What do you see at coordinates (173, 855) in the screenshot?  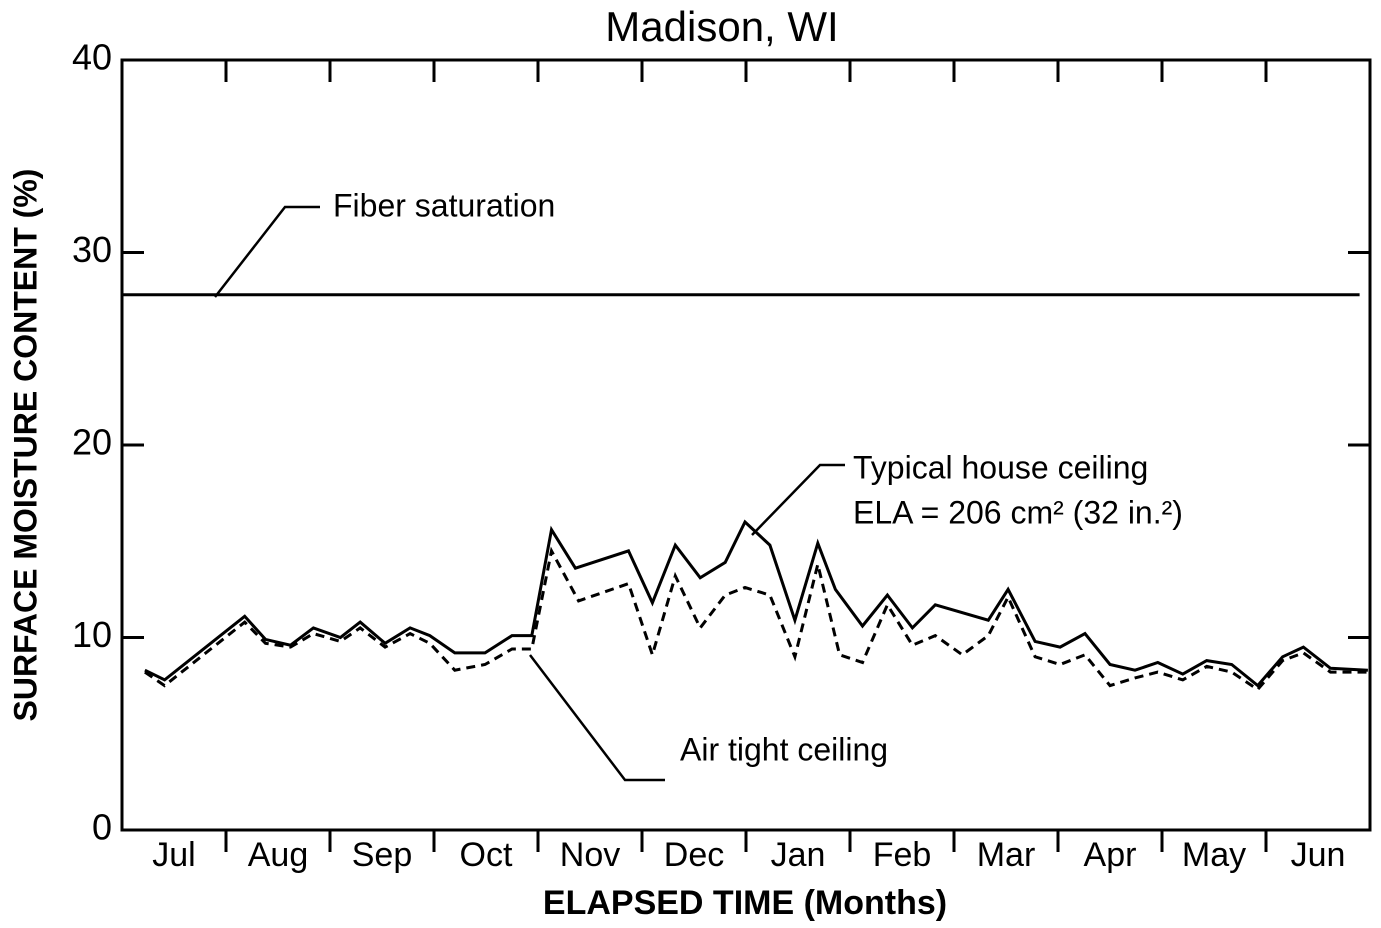 I see `x-tick-label: Jul` at bounding box center [173, 855].